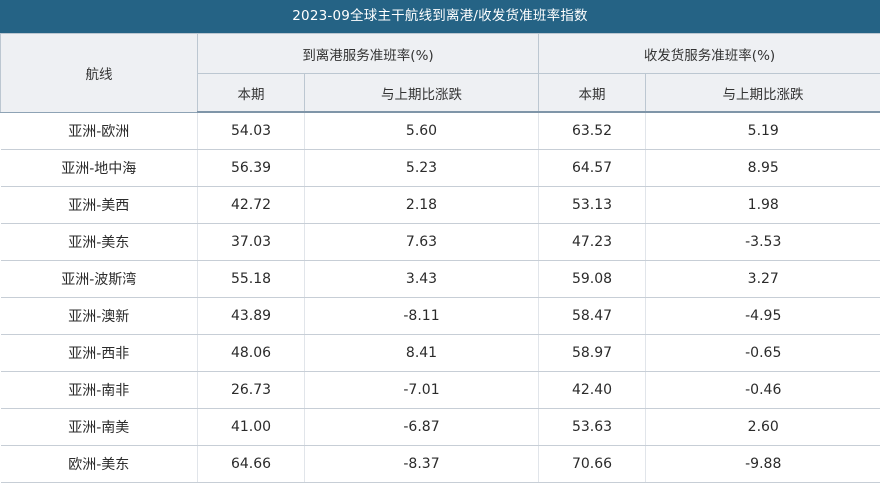 This screenshot has height=484, width=880. I want to click on route-cell: 亚洲-美西, so click(99, 205).